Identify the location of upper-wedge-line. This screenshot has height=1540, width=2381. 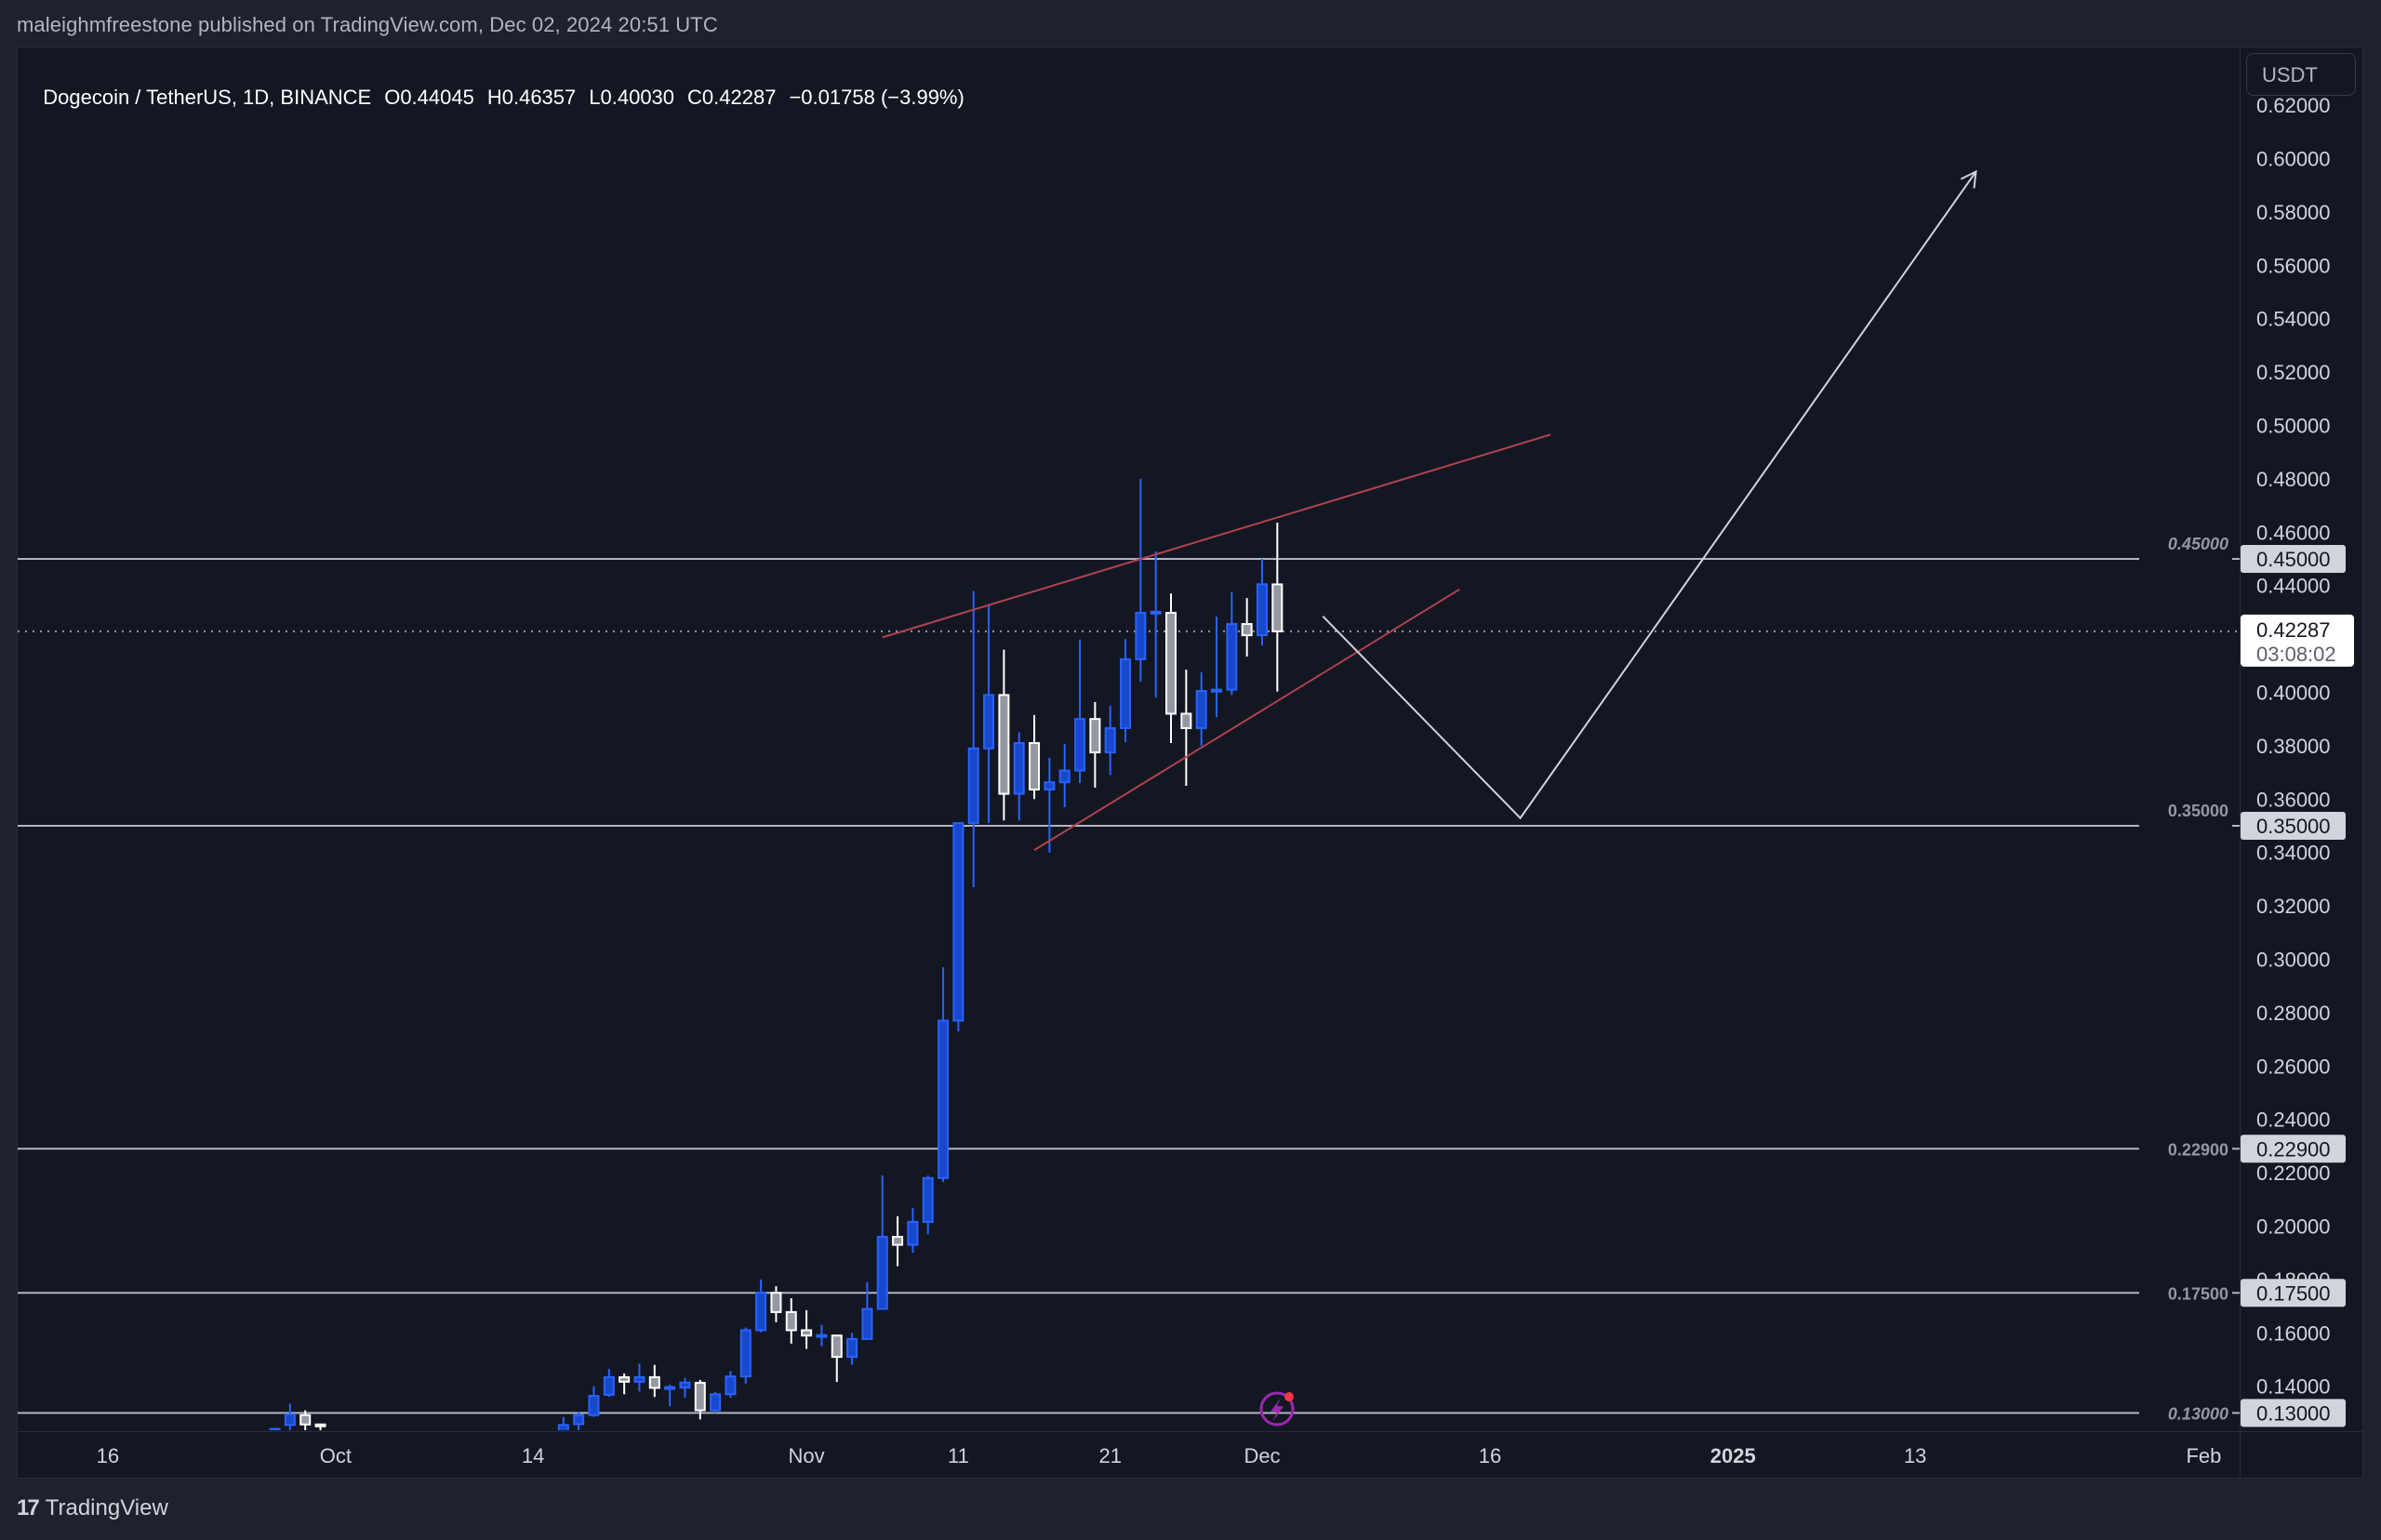
(1217, 536).